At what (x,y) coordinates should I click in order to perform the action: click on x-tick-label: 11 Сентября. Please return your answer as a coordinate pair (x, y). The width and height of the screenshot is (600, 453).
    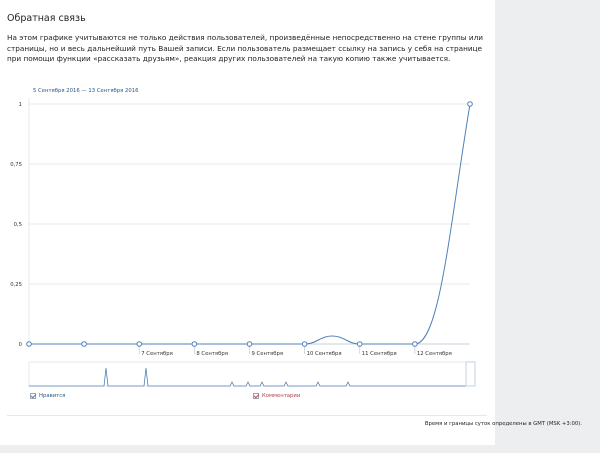
    Looking at the image, I should click on (379, 354).